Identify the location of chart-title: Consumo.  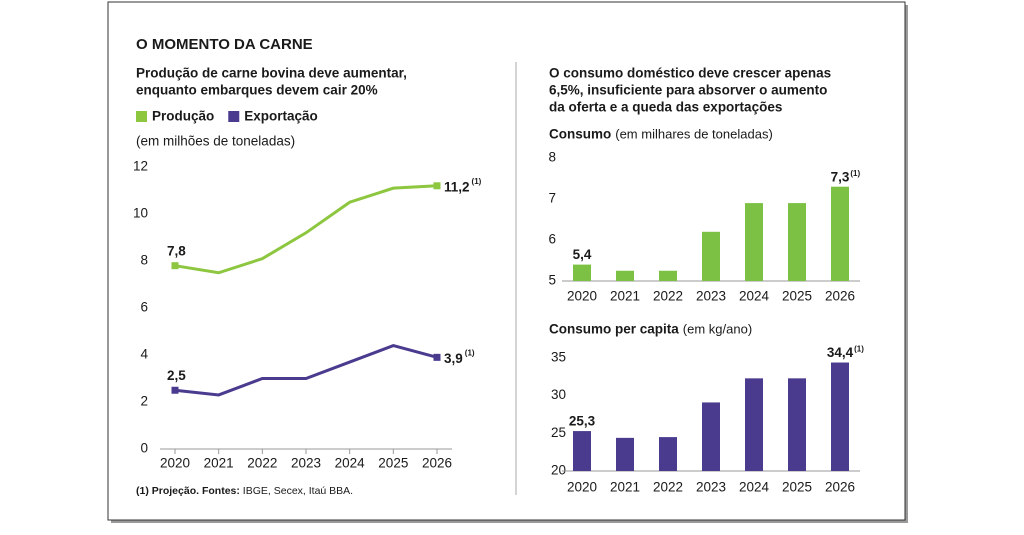
(580, 134).